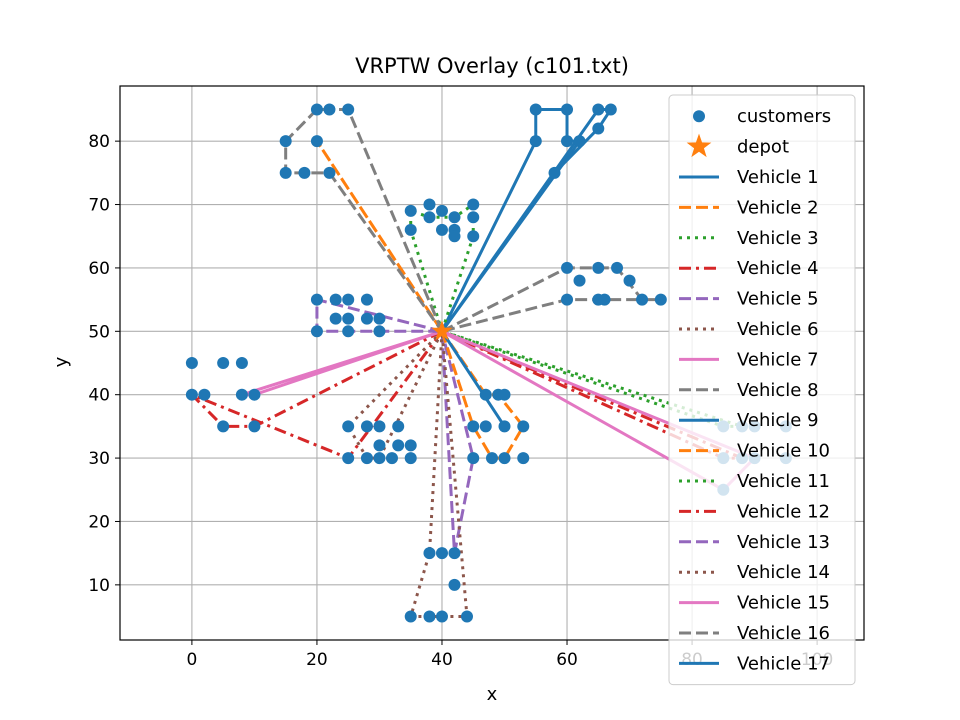 This screenshot has height=720, width=960. What do you see at coordinates (783, 572) in the screenshot?
I see `legend-label: Vehicle 14` at bounding box center [783, 572].